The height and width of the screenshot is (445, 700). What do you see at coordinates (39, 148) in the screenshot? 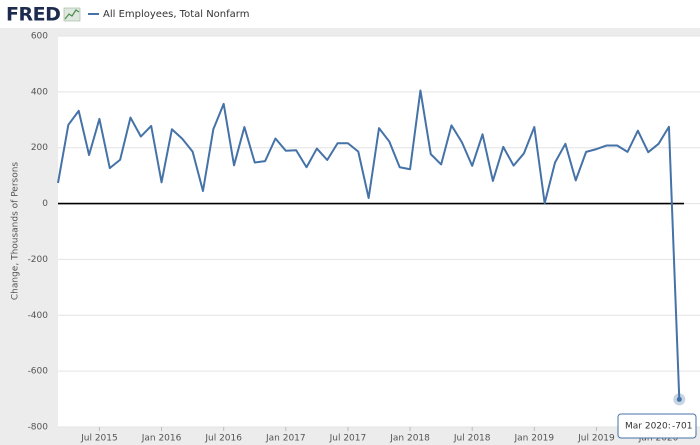
I see `y-tick-label: 200` at bounding box center [39, 148].